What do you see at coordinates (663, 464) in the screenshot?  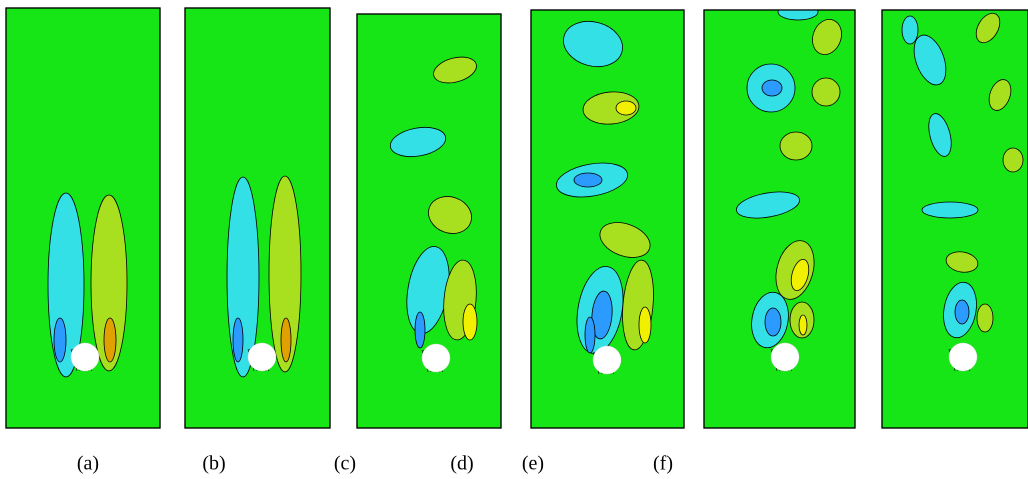 I see `panel-label: (f)` at bounding box center [663, 464].